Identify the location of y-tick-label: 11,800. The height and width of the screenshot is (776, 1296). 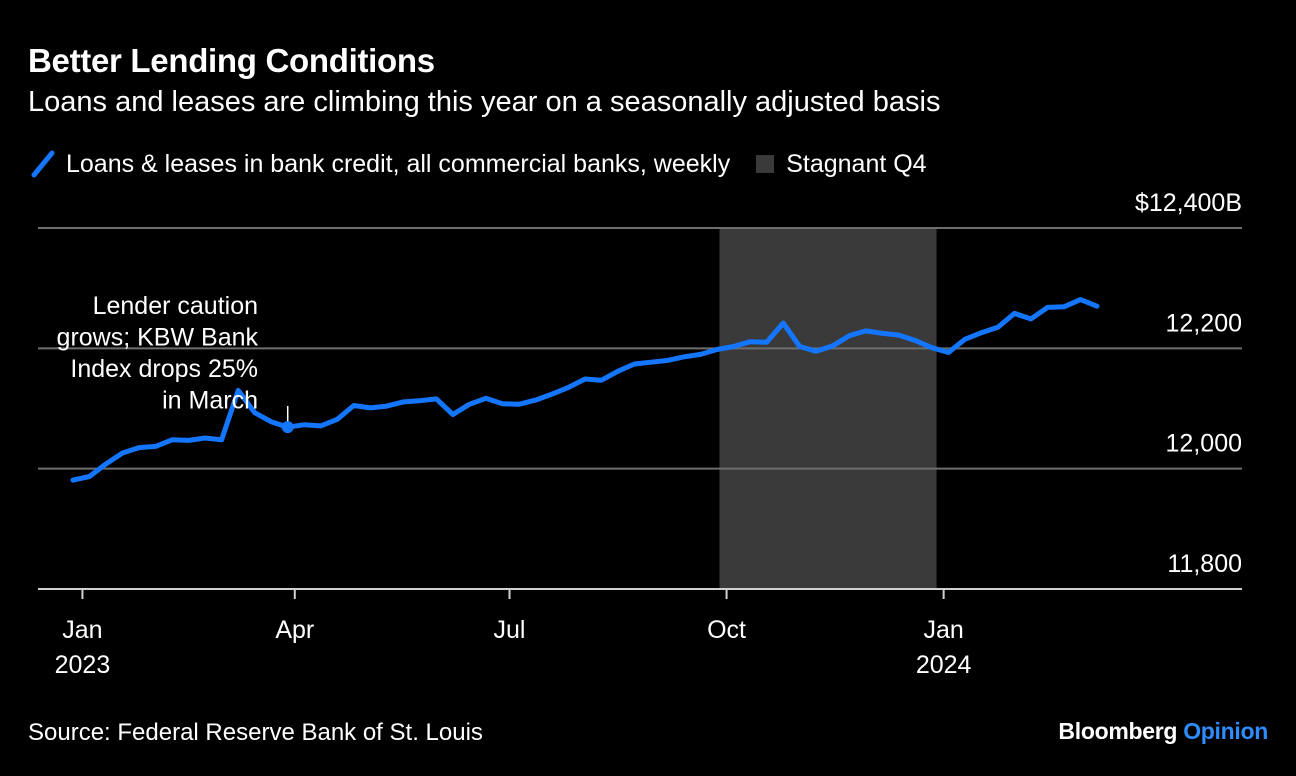
(1204, 564).